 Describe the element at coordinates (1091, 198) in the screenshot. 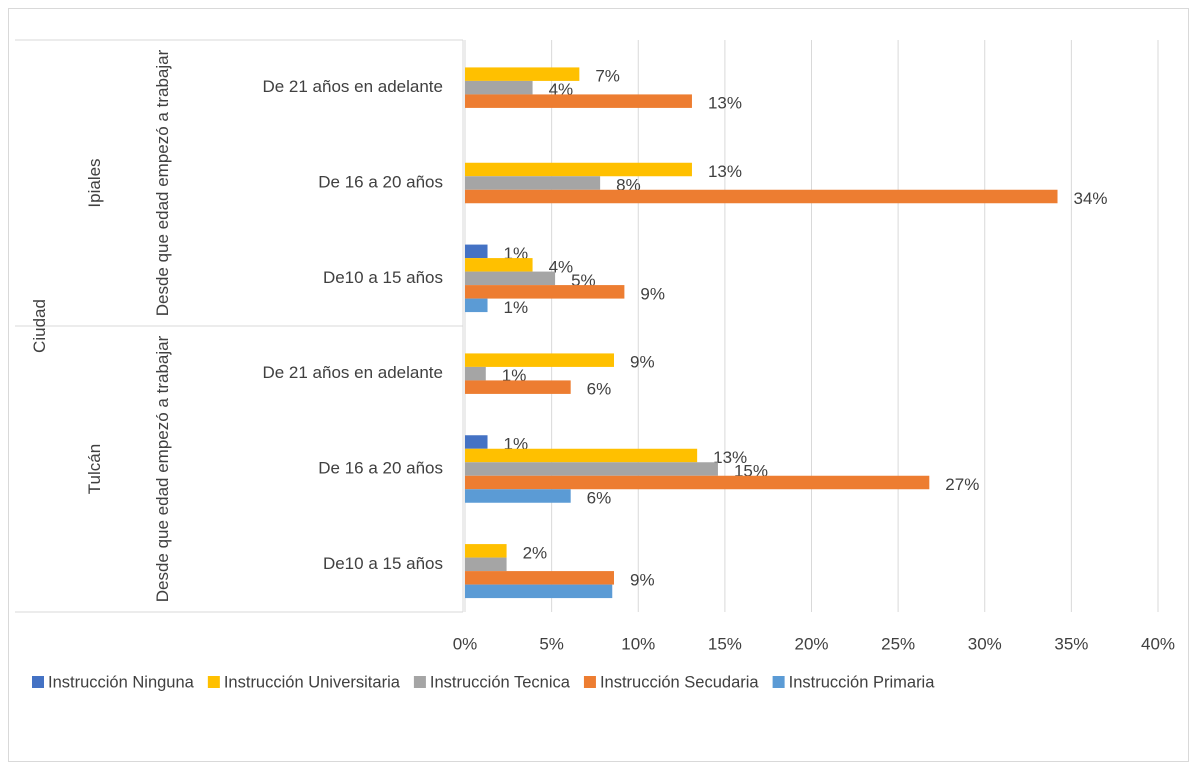

I see `data-label: 34%` at that location.